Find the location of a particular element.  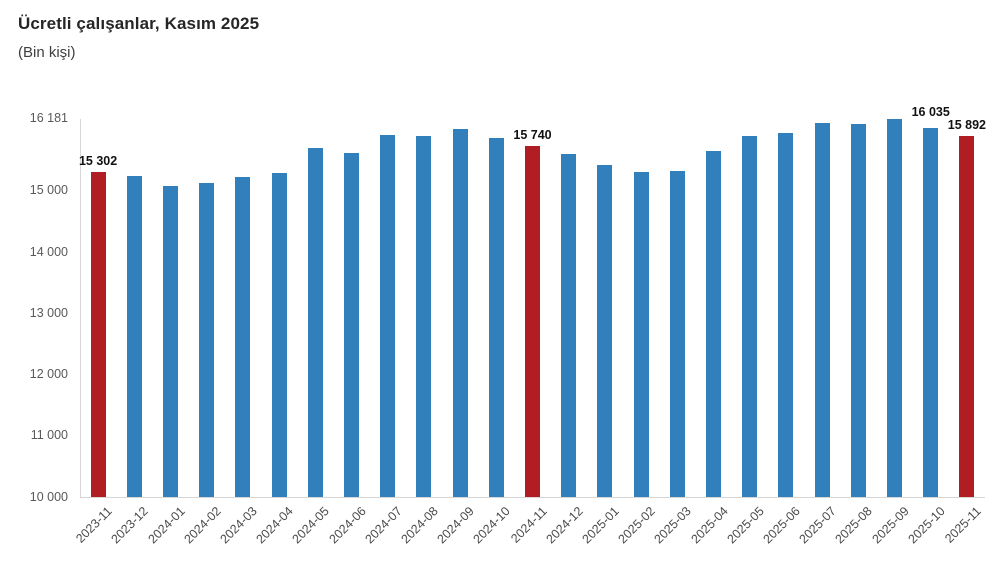

y-axis-tick-label: 10 000 is located at coordinates (48, 496).